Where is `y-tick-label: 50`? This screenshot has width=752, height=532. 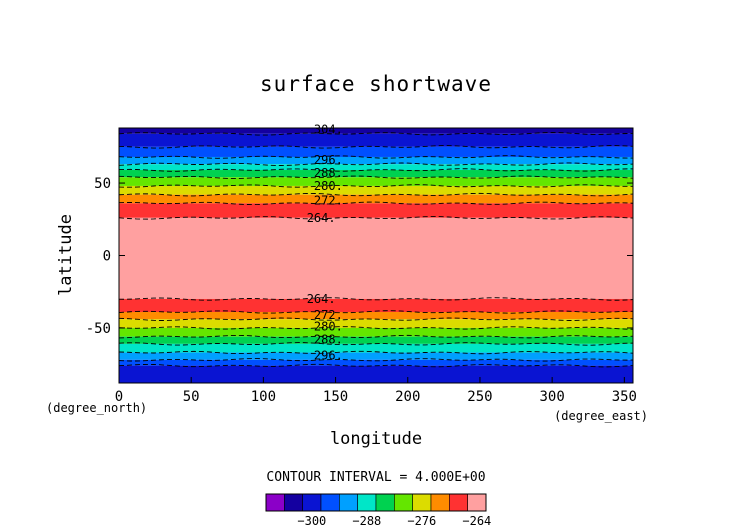 y-tick-label: 50 is located at coordinates (102, 184).